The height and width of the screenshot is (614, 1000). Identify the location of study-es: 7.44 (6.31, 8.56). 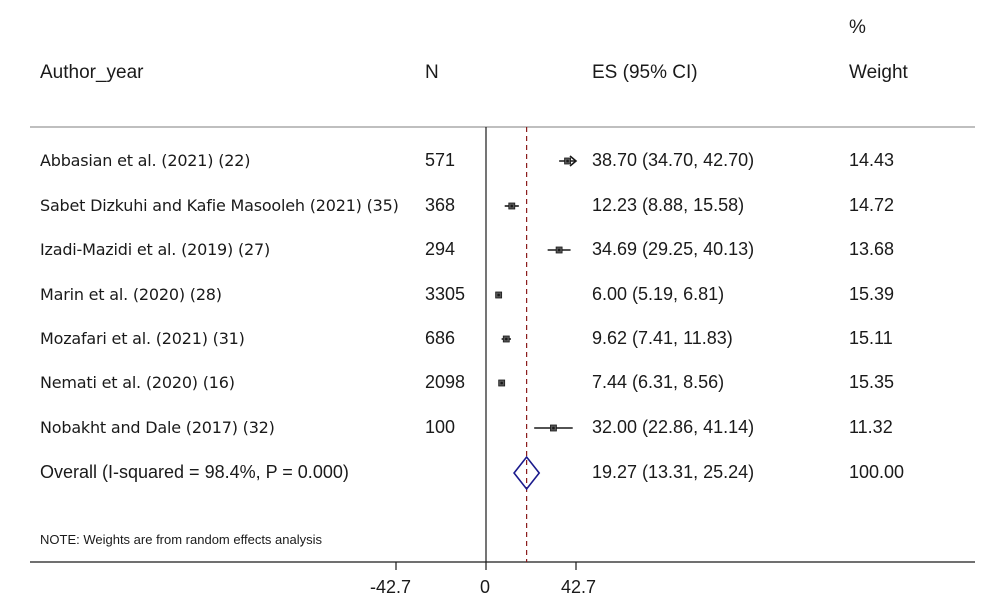
(658, 382).